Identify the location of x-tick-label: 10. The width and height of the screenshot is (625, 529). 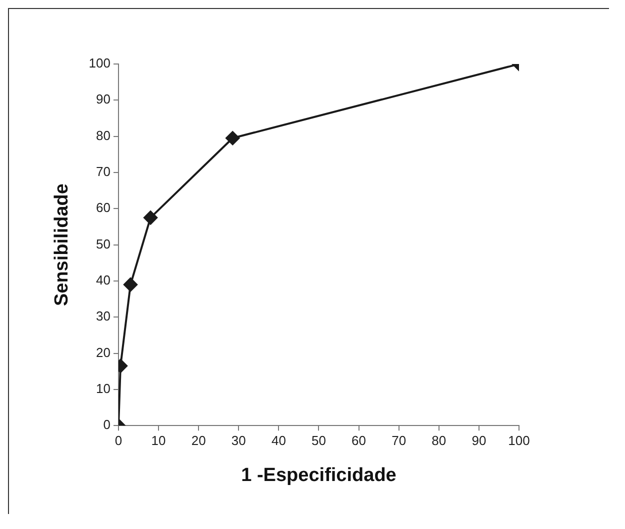
(158, 440).